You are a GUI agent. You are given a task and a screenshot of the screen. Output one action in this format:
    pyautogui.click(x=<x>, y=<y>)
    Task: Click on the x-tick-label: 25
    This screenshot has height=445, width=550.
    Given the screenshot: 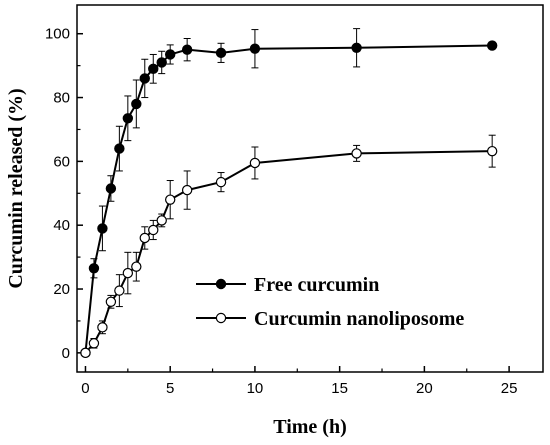 What is the action you would take?
    pyautogui.click(x=509, y=388)
    